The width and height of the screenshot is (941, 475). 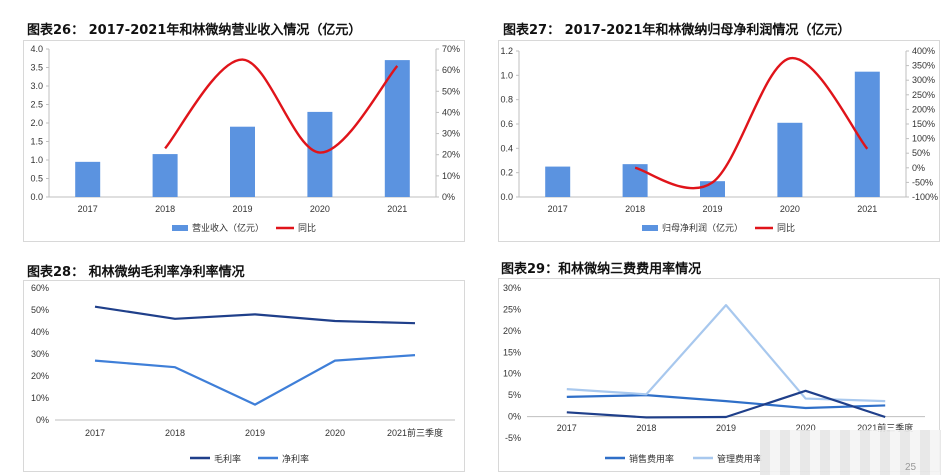 I want to click on y-tick-label: 40%, so click(x=40, y=332).